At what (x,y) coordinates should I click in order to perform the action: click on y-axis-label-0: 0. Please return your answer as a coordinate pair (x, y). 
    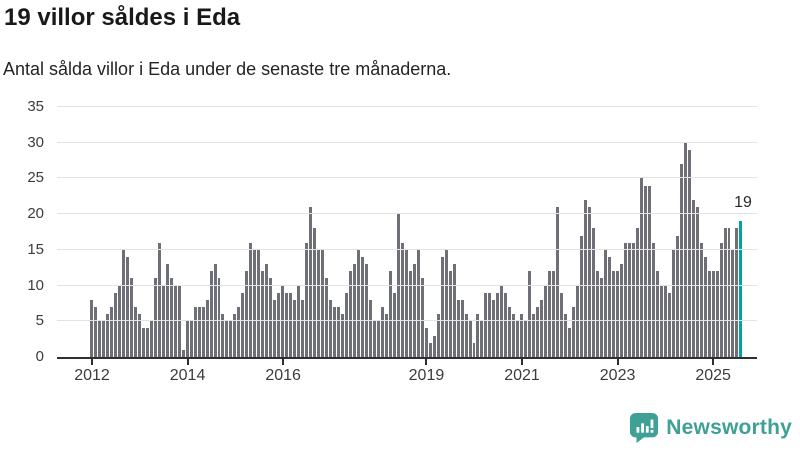
    Looking at the image, I should click on (39, 356).